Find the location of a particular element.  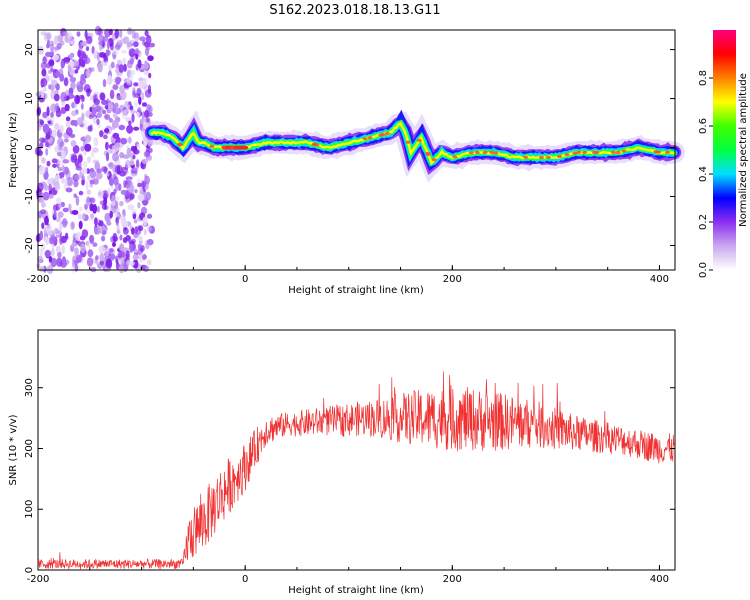

x-tick-label: 400 is located at coordinates (659, 279).